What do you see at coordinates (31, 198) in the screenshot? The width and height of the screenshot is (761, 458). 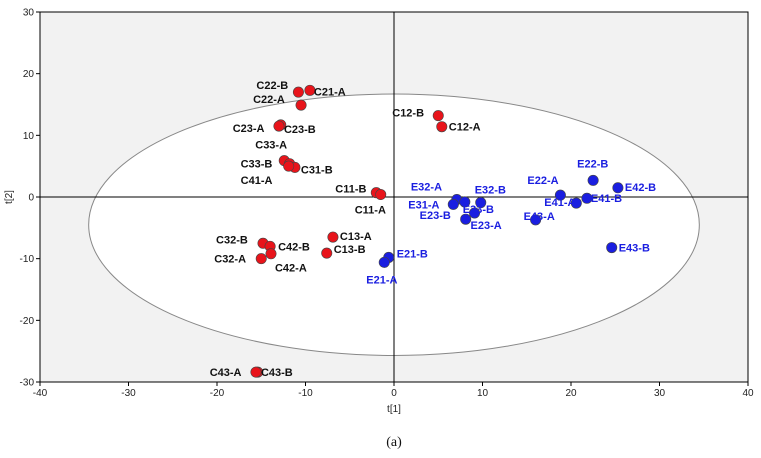 I see `y-tick-label: 0` at bounding box center [31, 198].